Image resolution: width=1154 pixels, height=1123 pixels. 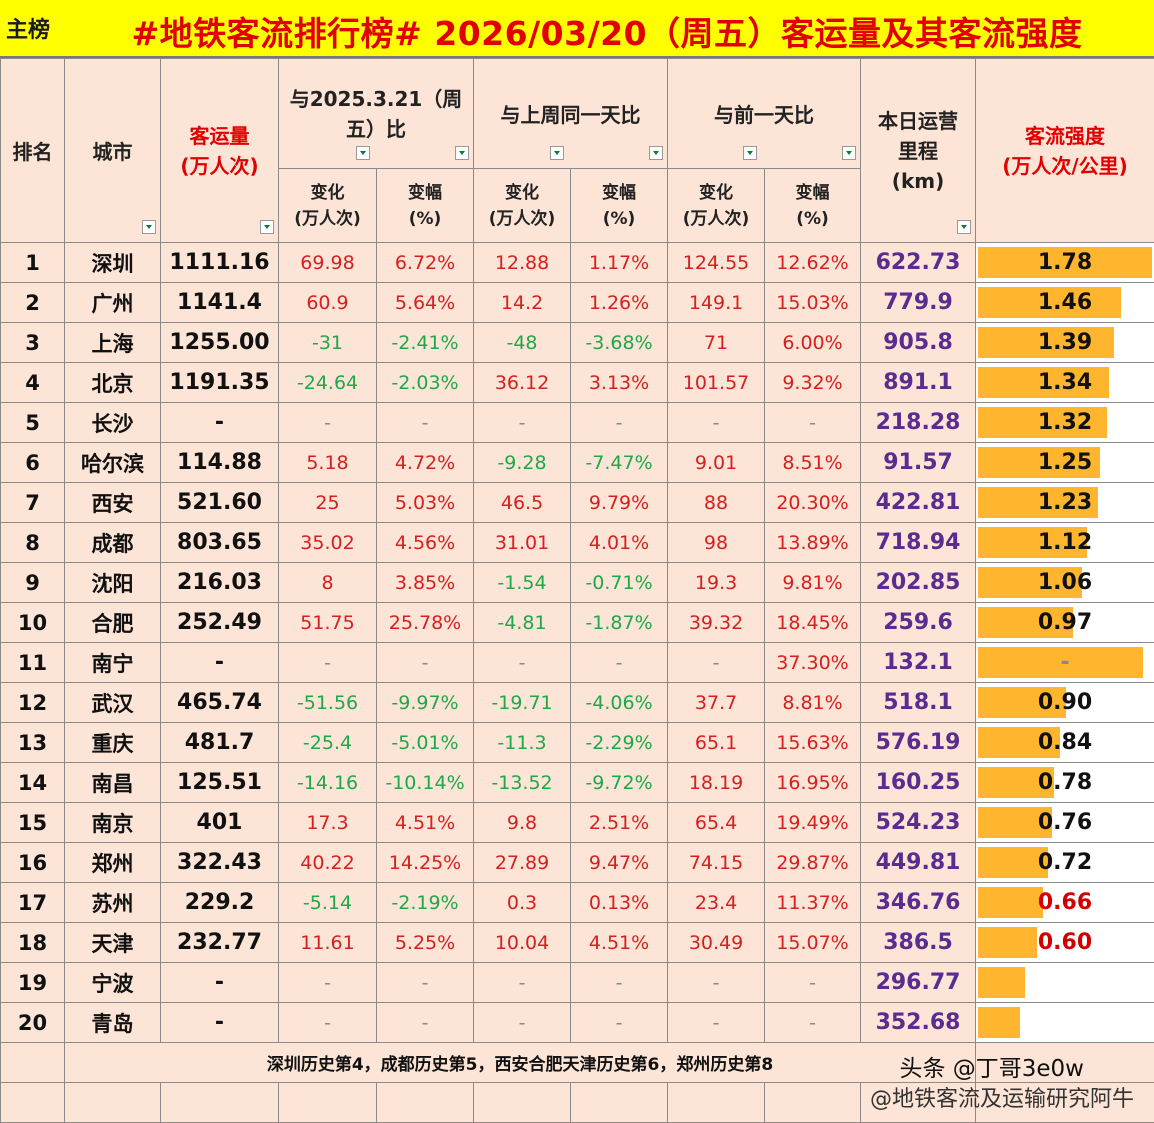 I want to click on ridership-cell: 322.43, so click(x=219, y=862).